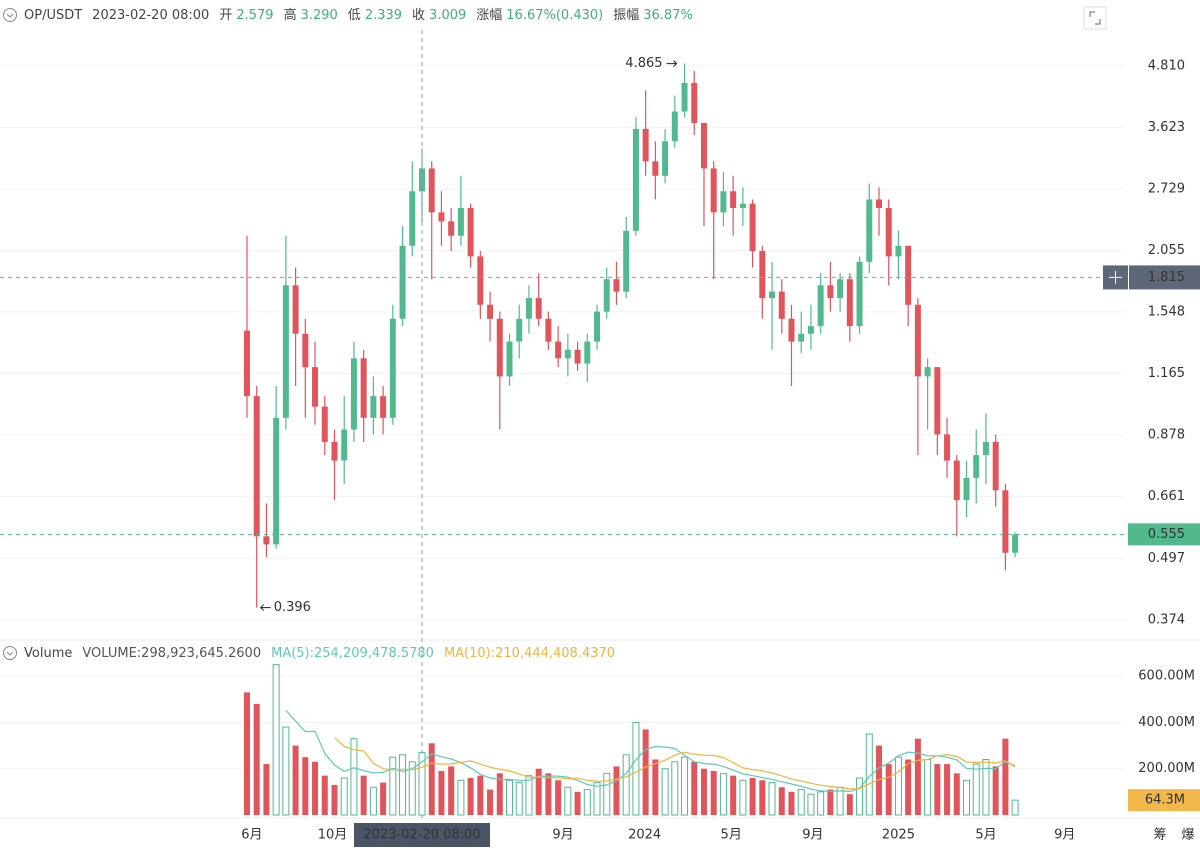  What do you see at coordinates (354, 15) in the screenshot?
I see `field-label: 低` at bounding box center [354, 15].